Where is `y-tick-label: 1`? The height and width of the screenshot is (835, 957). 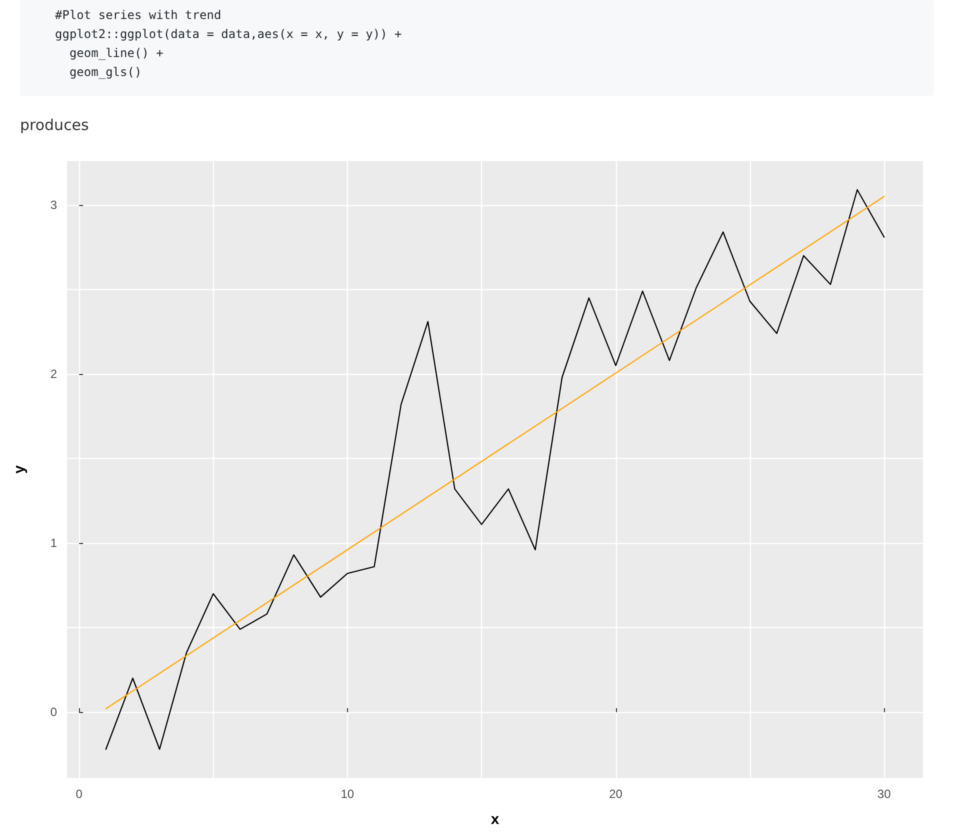 y-tick-label: 1 is located at coordinates (54, 543).